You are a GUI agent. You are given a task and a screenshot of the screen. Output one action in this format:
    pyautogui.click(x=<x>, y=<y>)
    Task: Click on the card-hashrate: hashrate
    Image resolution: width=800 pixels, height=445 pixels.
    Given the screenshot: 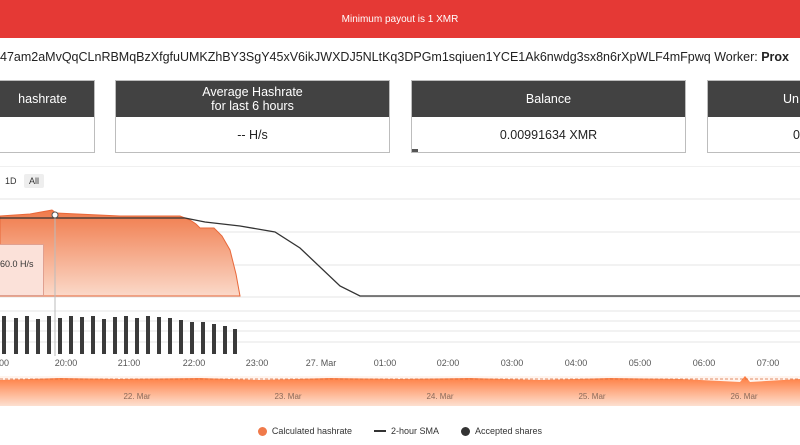 What is the action you would take?
    pyautogui.click(x=47, y=116)
    